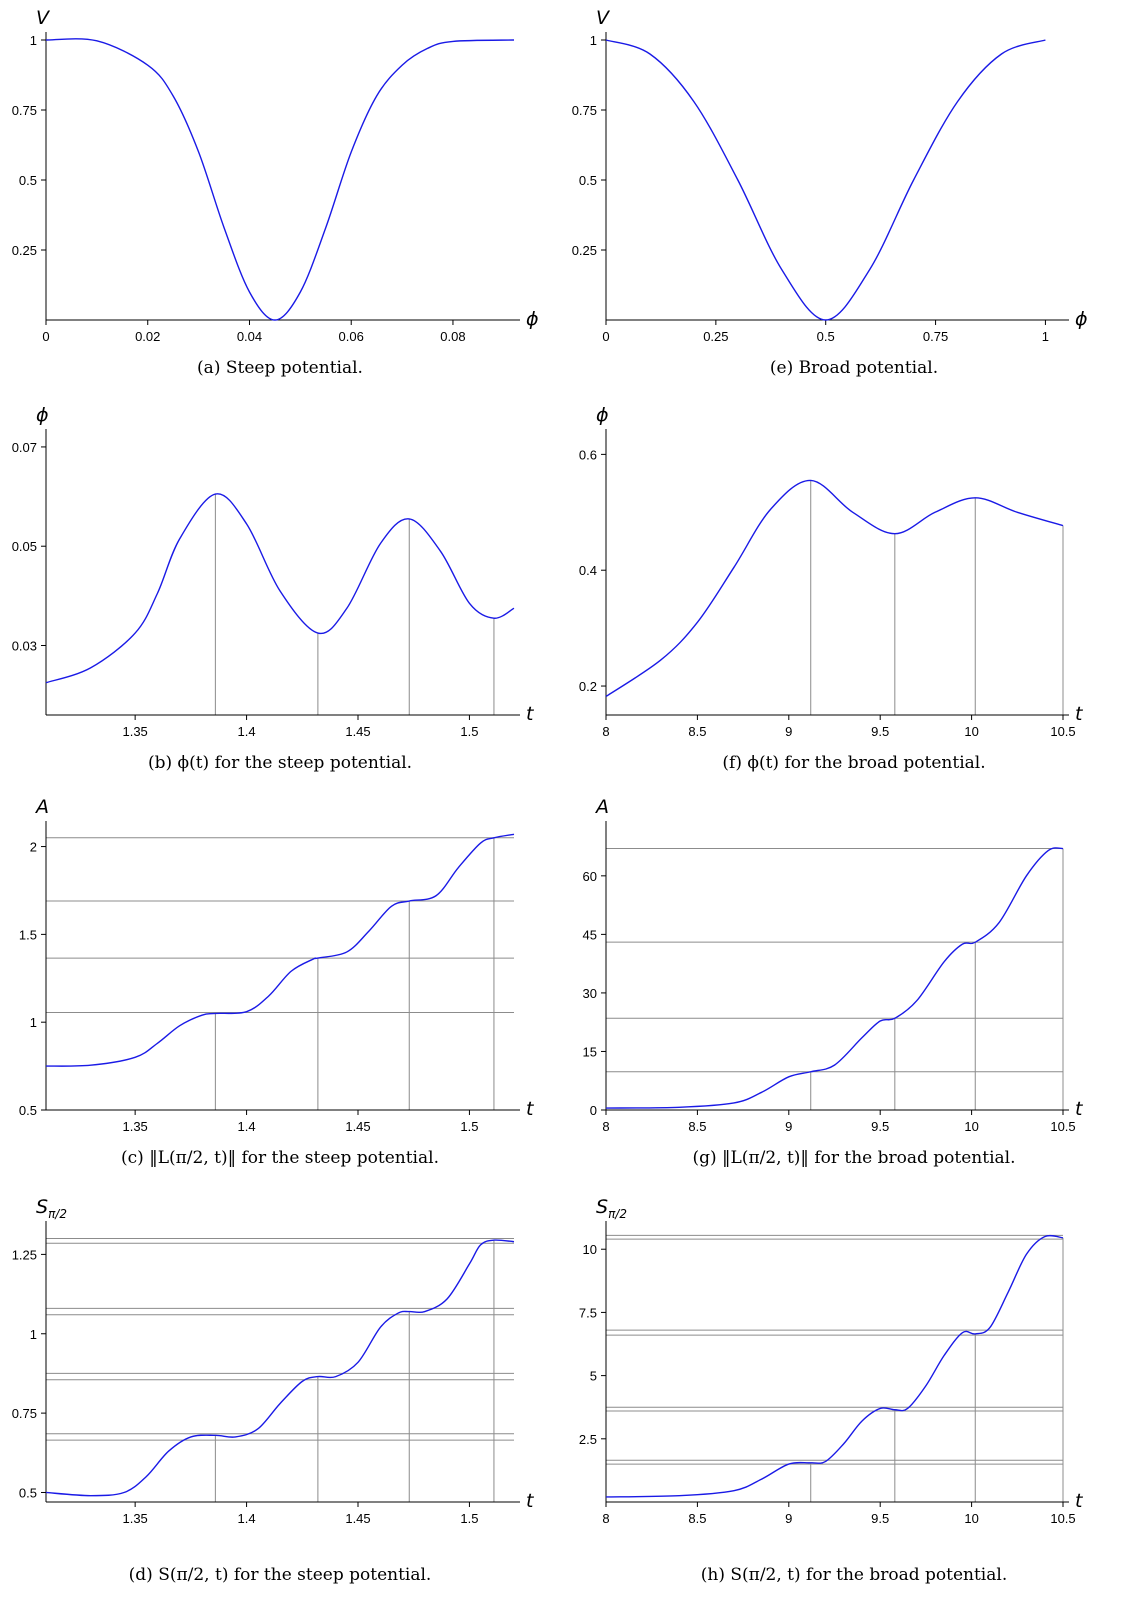 This screenshot has height=1604, width=1129. Describe the element at coordinates (351, 336) in the screenshot. I see `x-tick-label: 0.06` at that location.